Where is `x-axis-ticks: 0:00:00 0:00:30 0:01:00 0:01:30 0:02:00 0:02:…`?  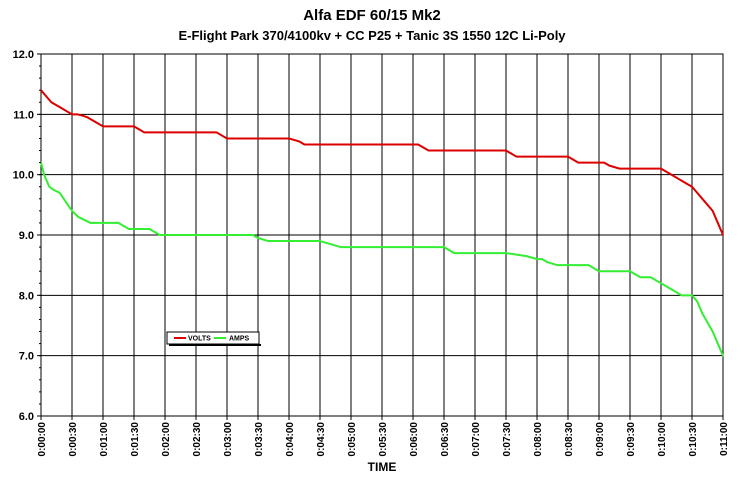 x-axis-ticks: 0:00:00 0:00:30 0:01:00 0:01:30 0:02:00 0:02:… is located at coordinates (383, 436).